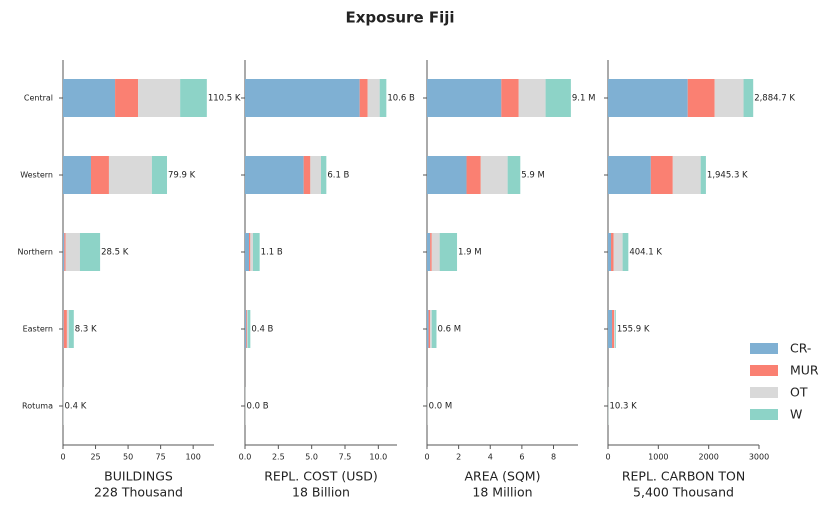 This screenshot has width=836, height=514. Describe the element at coordinates (796, 414) in the screenshot. I see `legend-label: W` at that location.